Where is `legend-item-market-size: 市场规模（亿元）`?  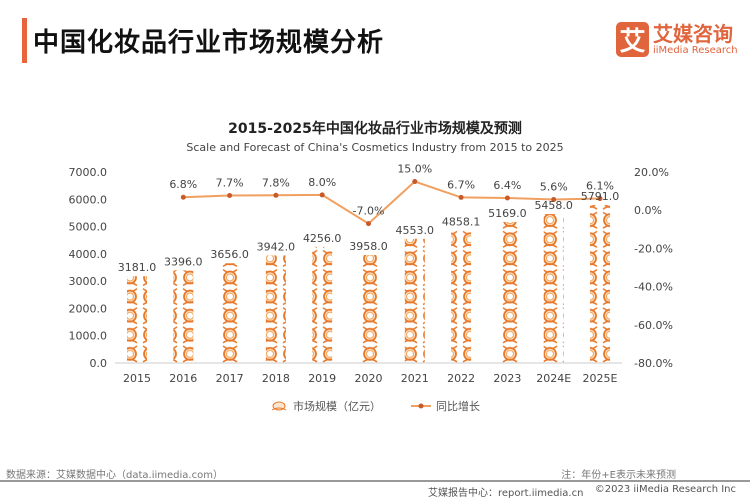 legend-item-market-size: 市场规模（亿元） is located at coordinates (325, 406).